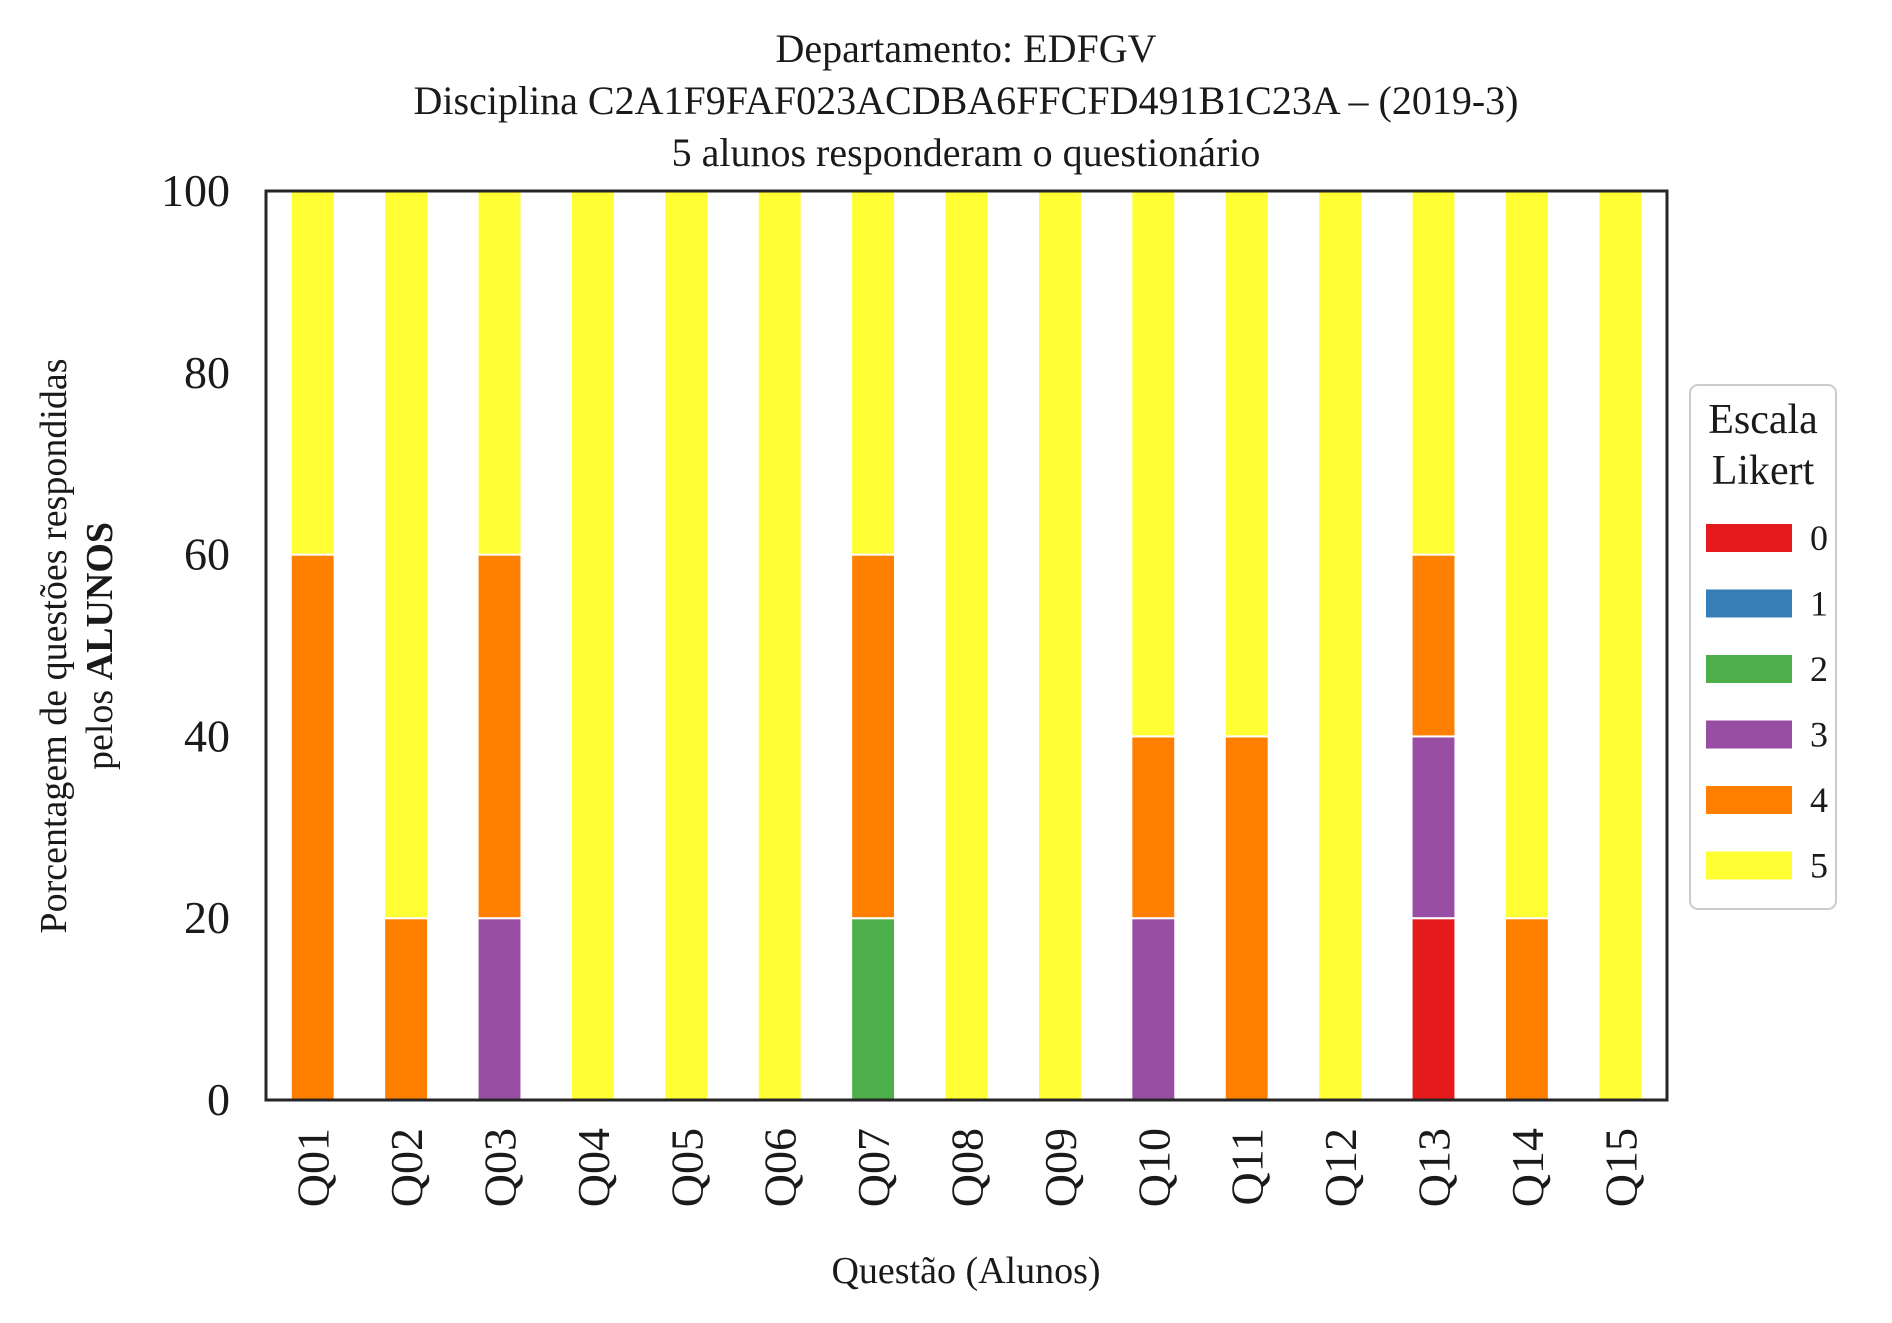 The width and height of the screenshot is (1892, 1323). What do you see at coordinates (965, 48) in the screenshot?
I see `chart-title-line-1: Departamento: EDFGV` at bounding box center [965, 48].